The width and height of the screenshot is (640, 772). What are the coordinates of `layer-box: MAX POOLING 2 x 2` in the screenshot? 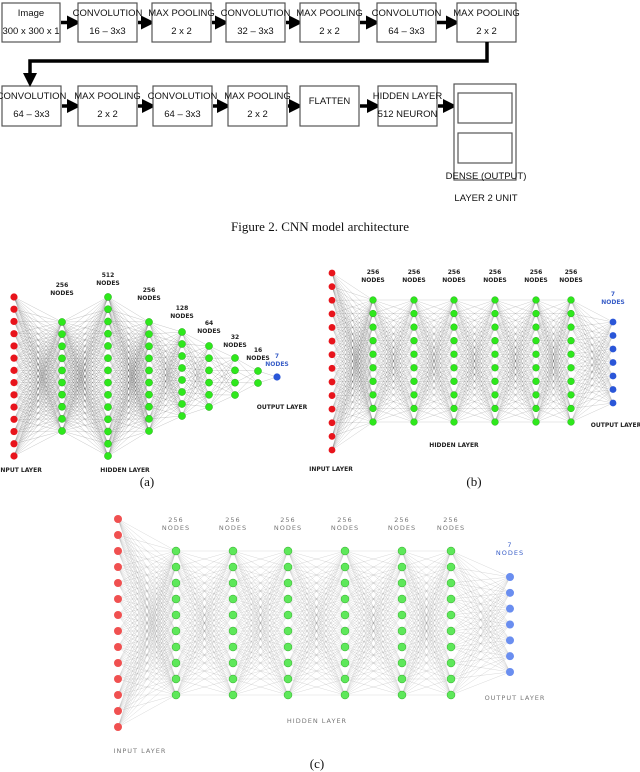 It's located at (257, 106).